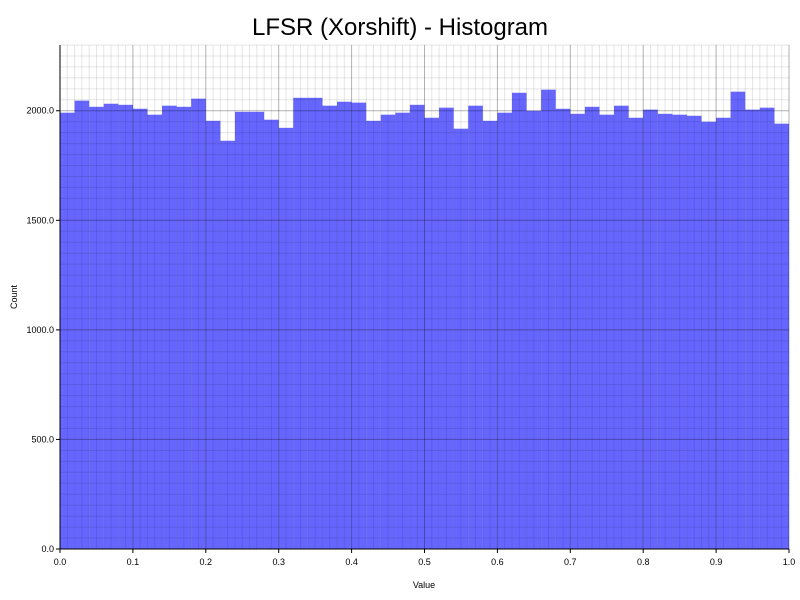  I want to click on x-tick-label: 0.1, so click(133, 562).